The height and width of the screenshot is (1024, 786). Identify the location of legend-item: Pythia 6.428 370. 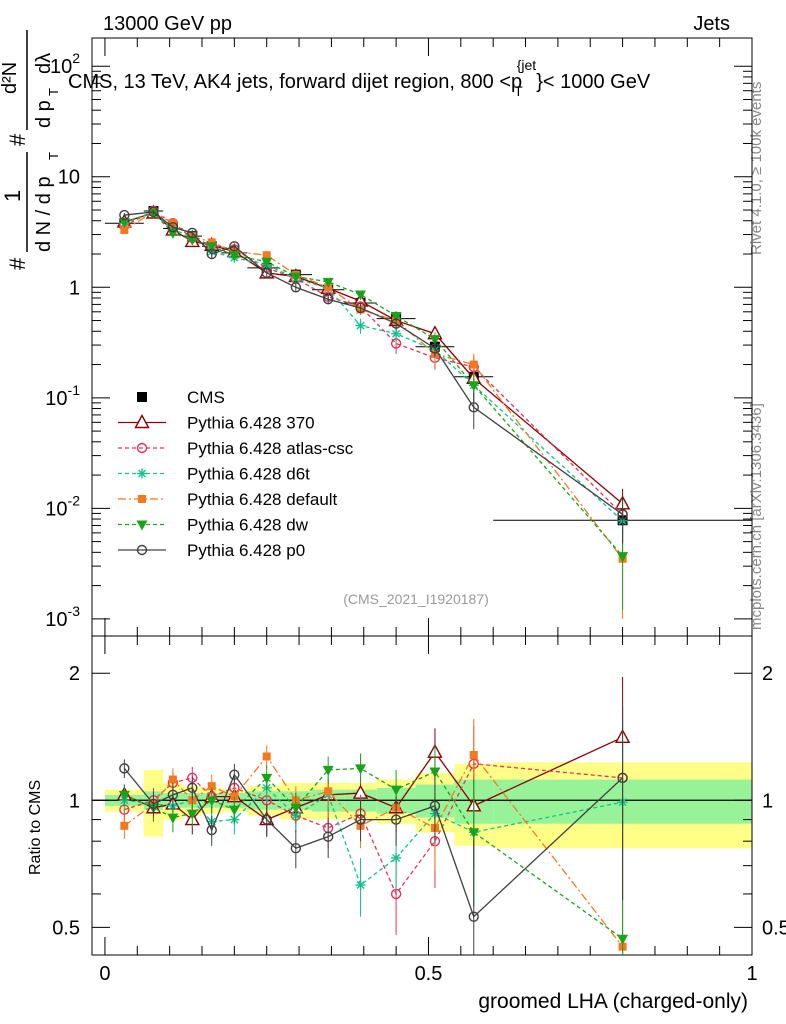
(216, 423).